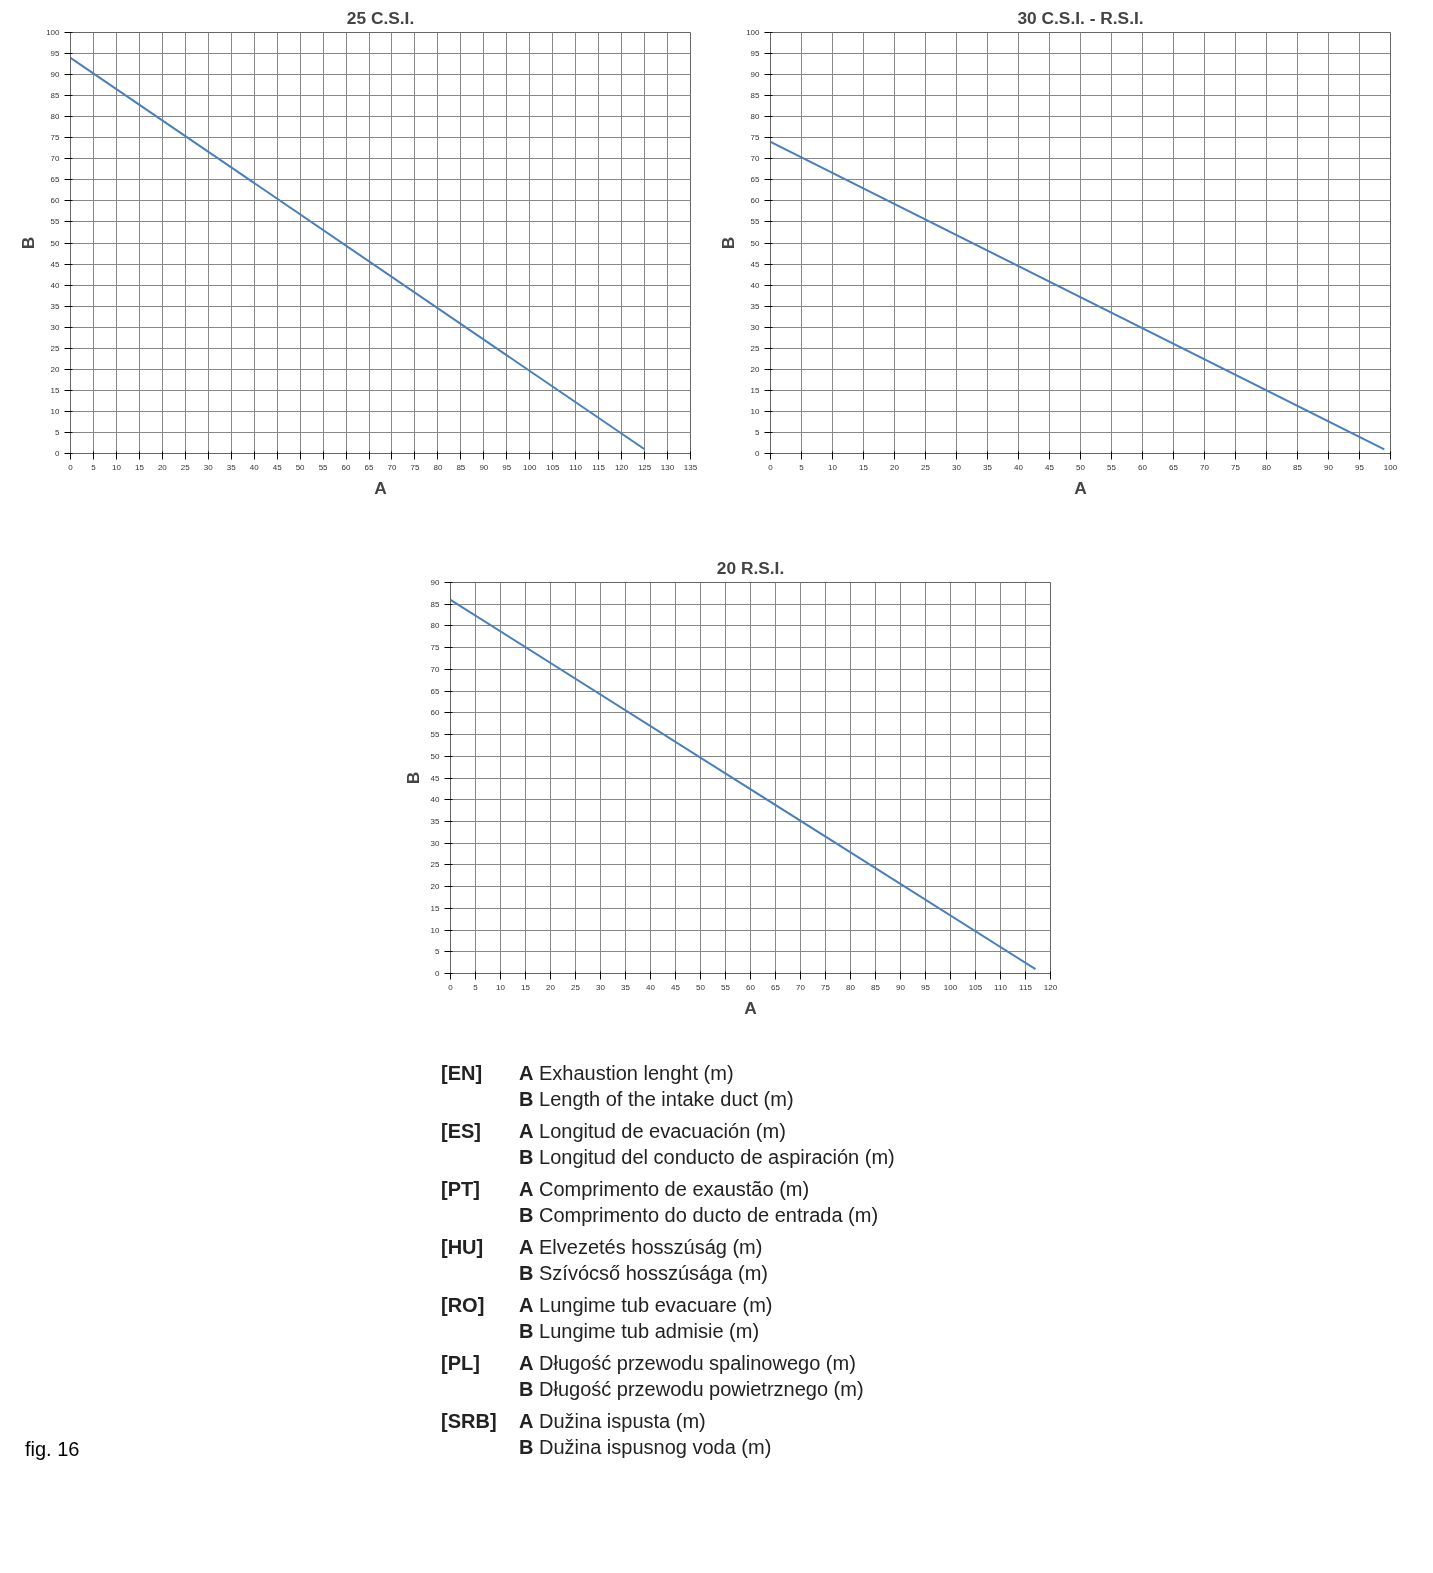  Describe the element at coordinates (625, 1189) in the screenshot. I see `text: [PT] A Comprimento de exaustão (m)` at that location.